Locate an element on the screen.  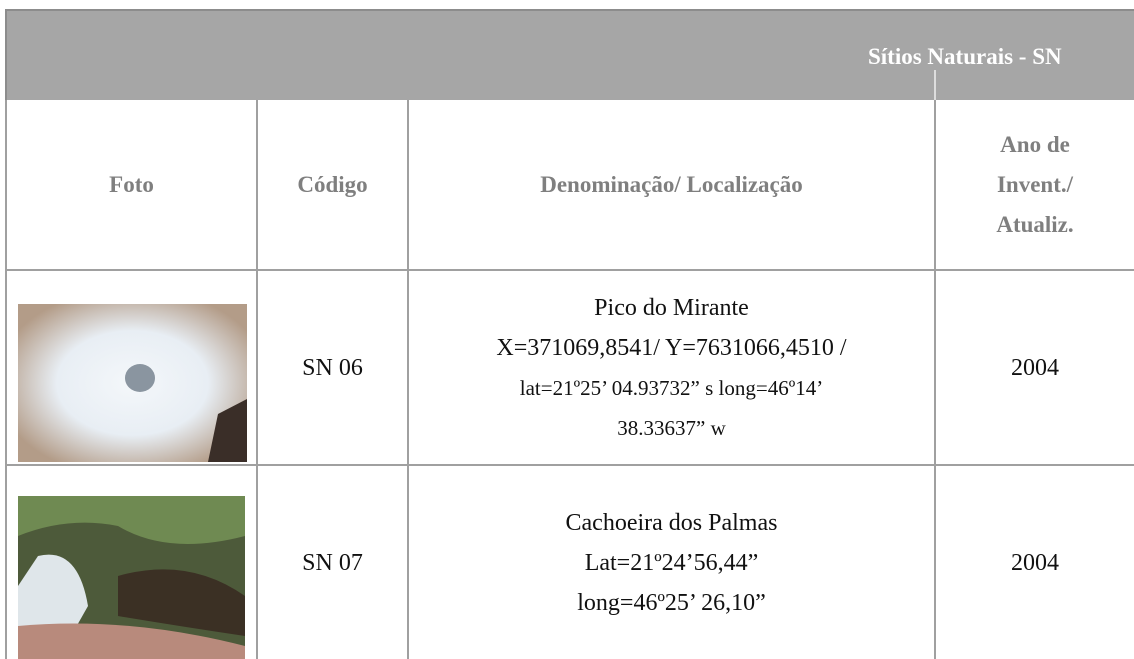
text-line: long=46º25’ 26,10” is located at coordinates (671, 602).